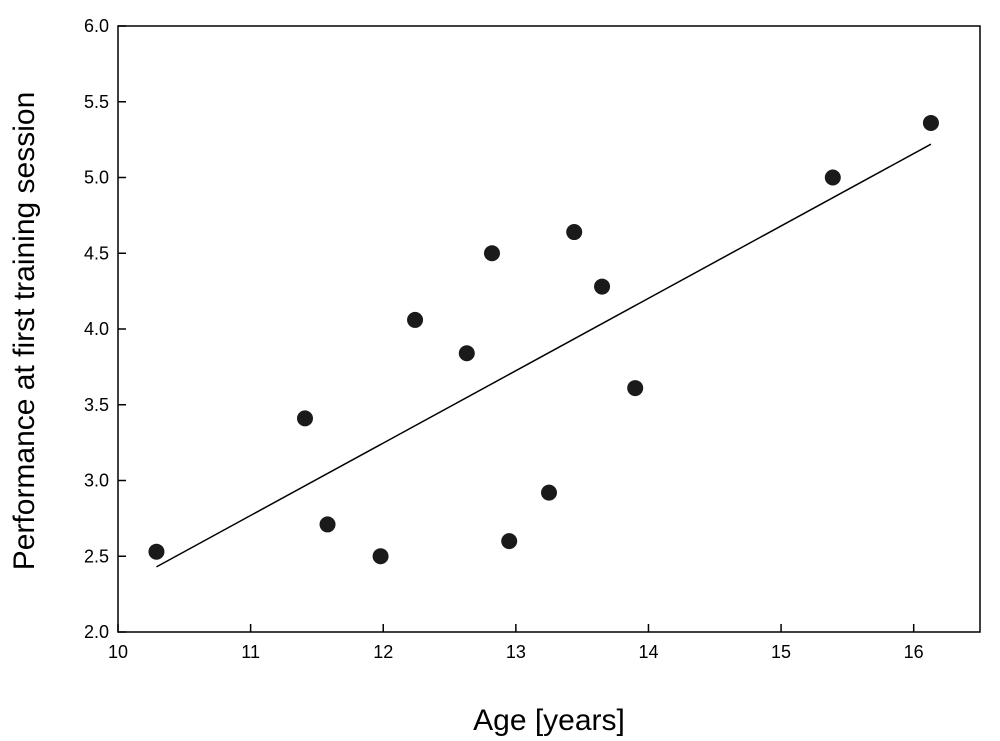  What do you see at coordinates (96, 632) in the screenshot?
I see `y-tick-label: 2.0` at bounding box center [96, 632].